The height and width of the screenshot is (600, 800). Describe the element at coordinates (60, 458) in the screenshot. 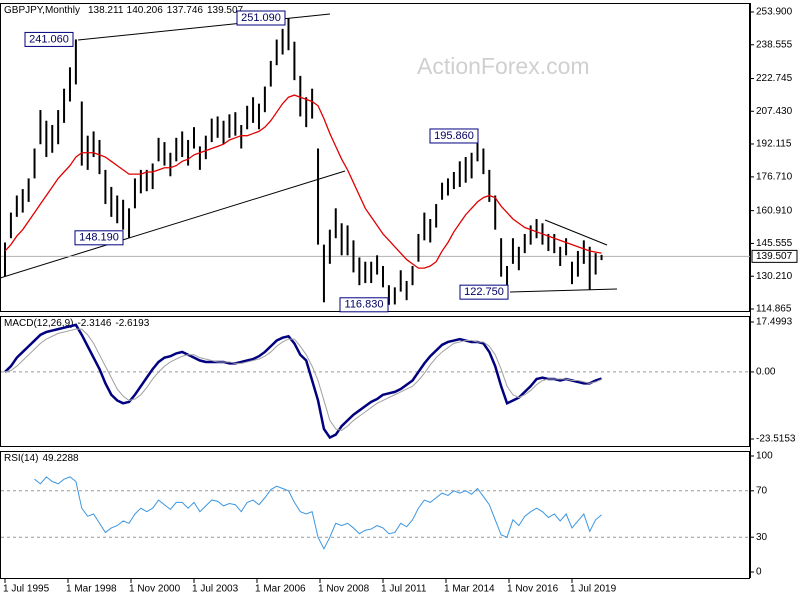

I see `rsi-value: 49.2288` at that location.